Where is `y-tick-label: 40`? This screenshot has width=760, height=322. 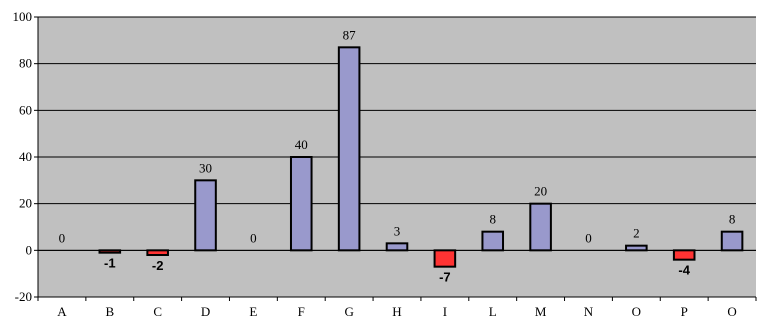
y-tick-label: 40 is located at coordinates (25, 156).